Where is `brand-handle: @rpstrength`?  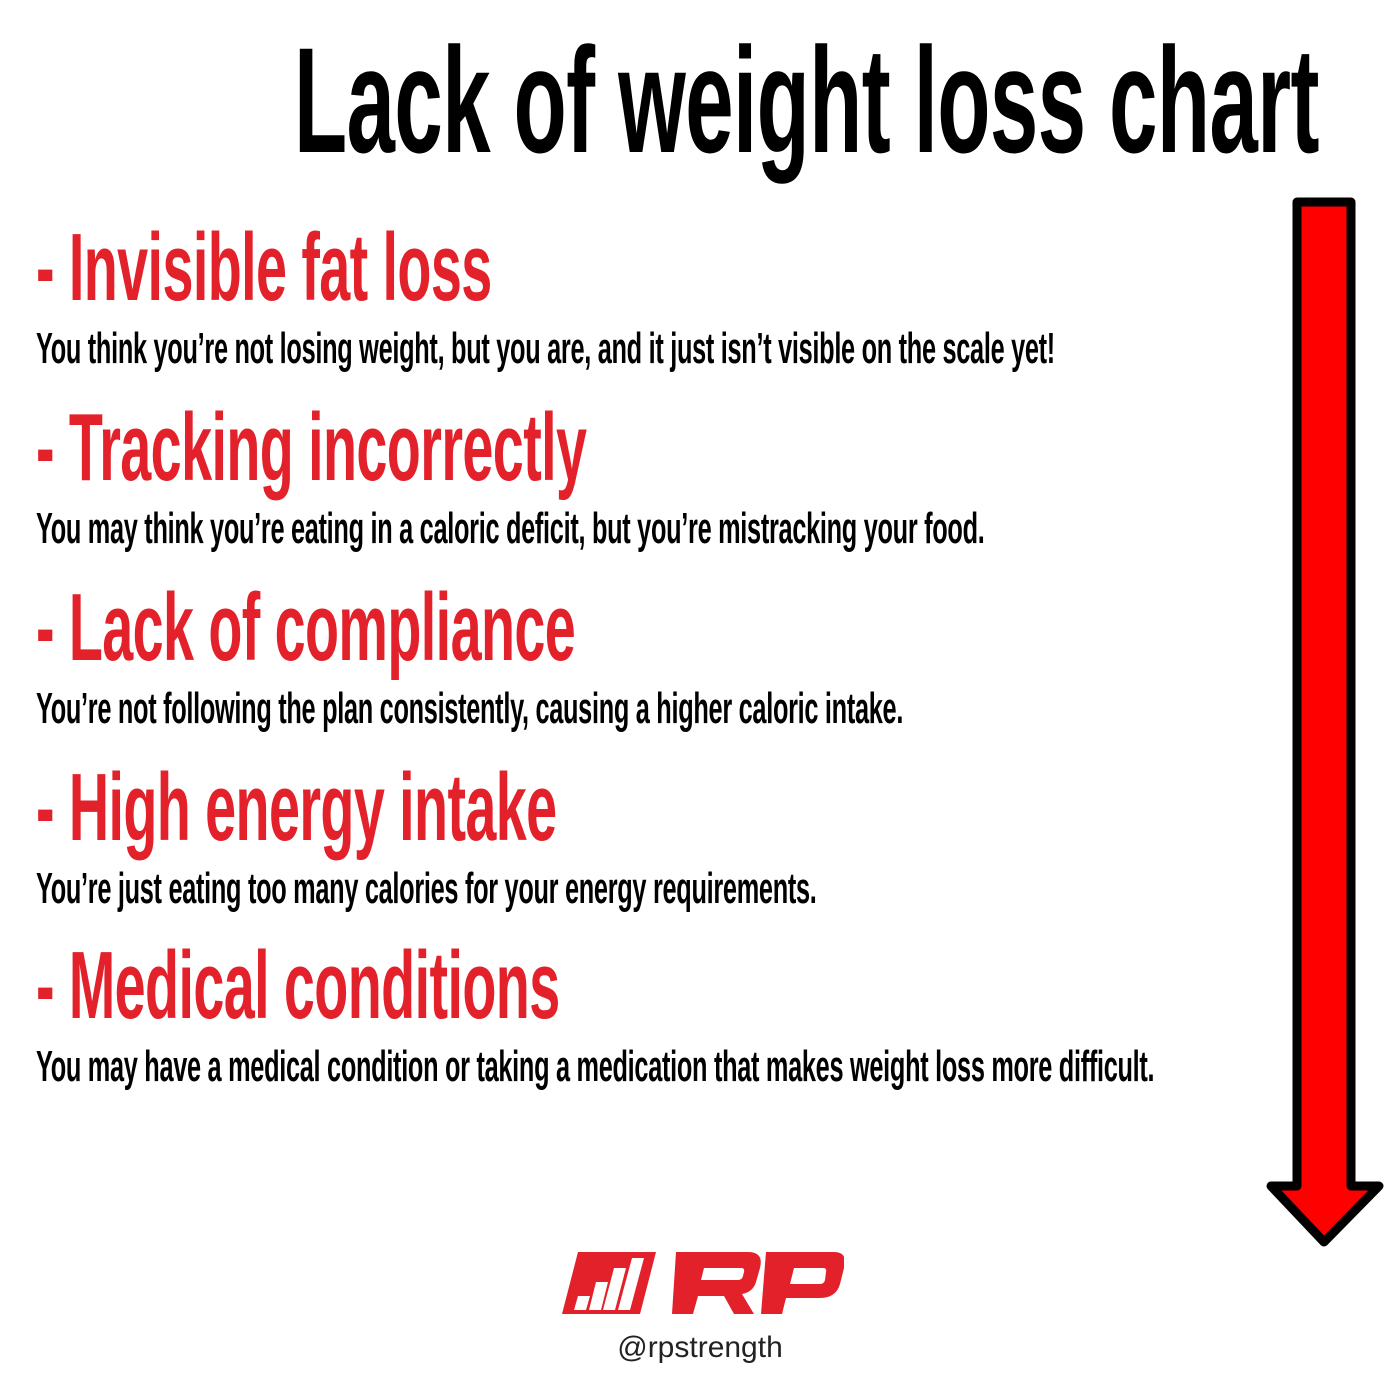
brand-handle: @rpstrength is located at coordinates (700, 1347).